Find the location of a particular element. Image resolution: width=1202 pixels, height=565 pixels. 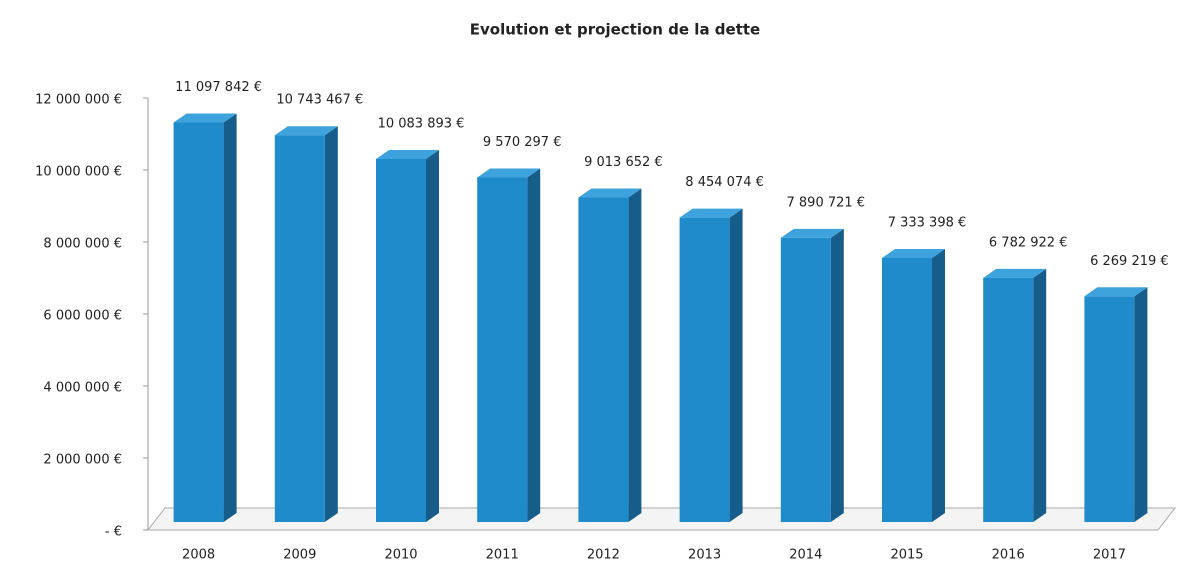

x-tick-label: 2008 is located at coordinates (198, 555).